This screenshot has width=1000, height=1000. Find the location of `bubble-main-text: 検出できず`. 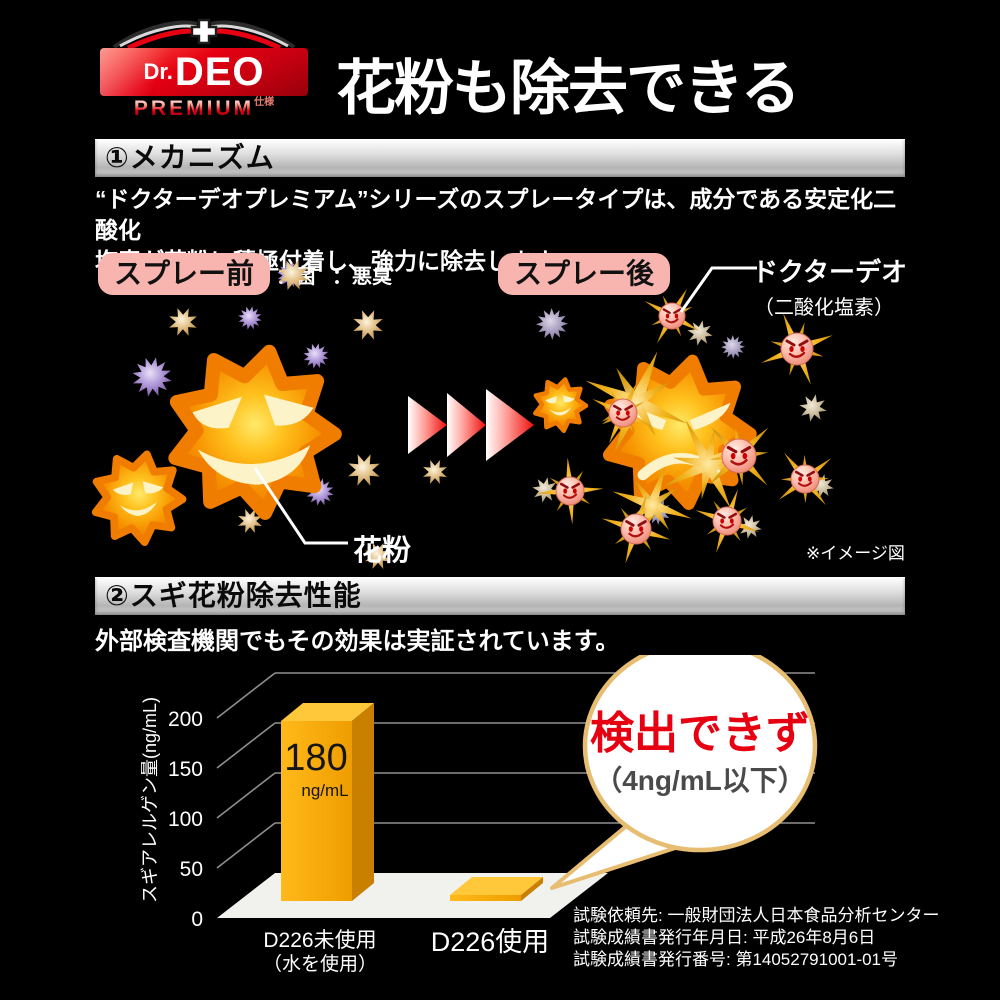

bubble-main-text: 検出できず is located at coordinates (700, 733).